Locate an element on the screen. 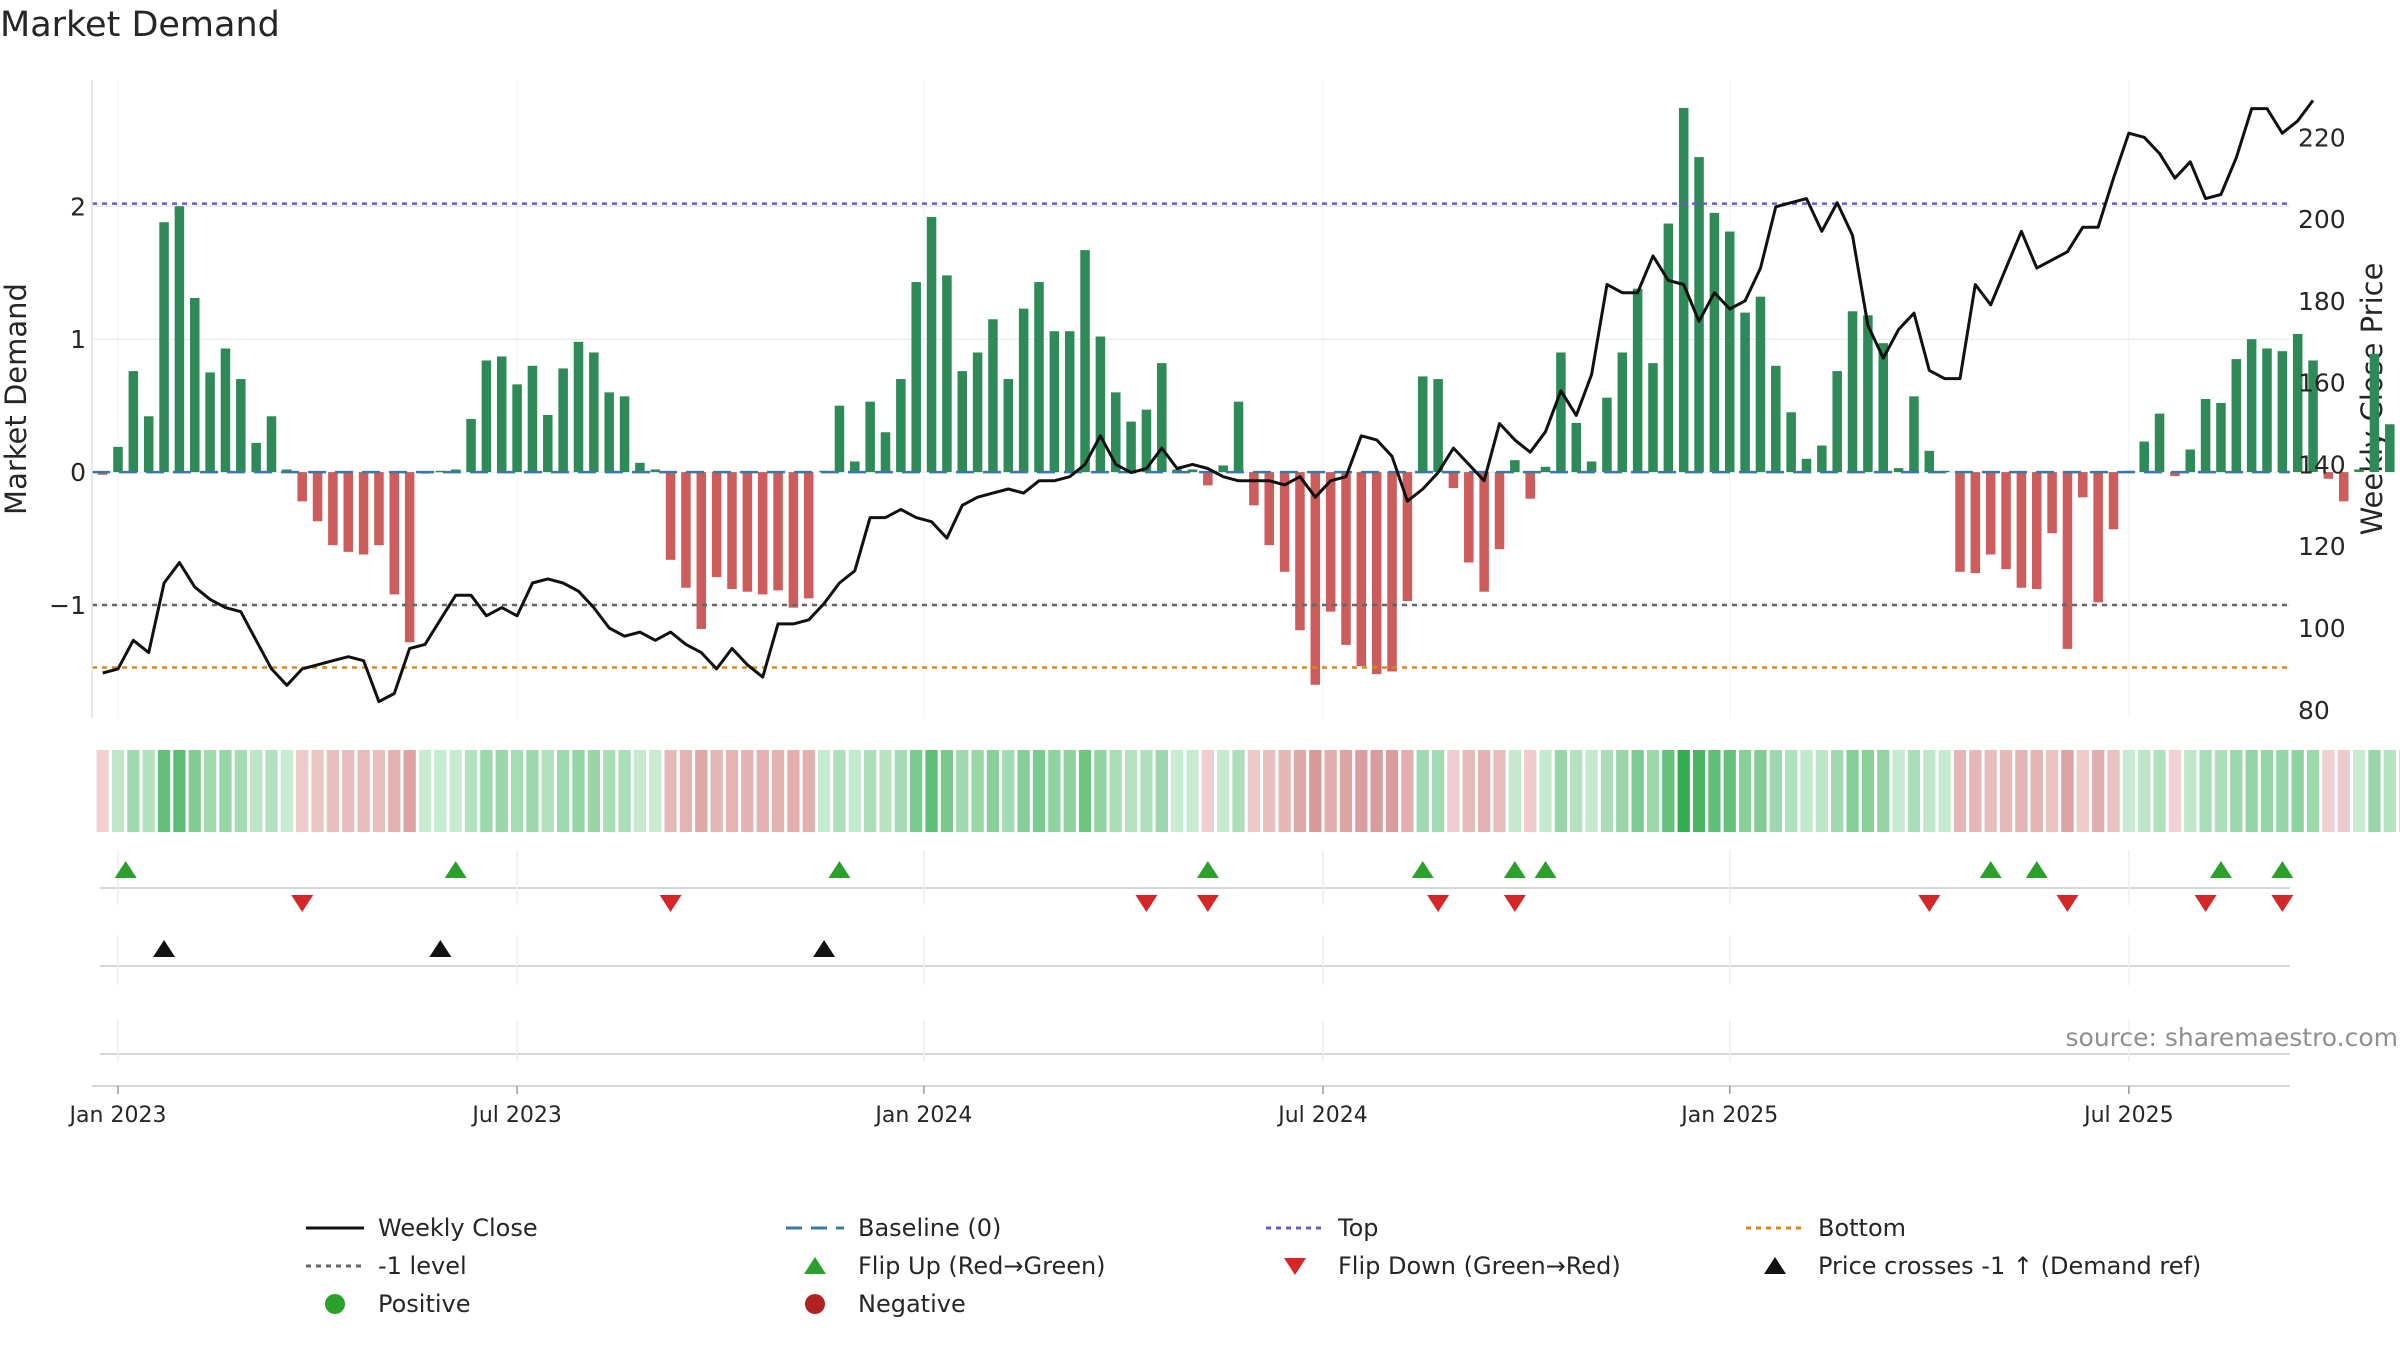  watermark: source: sharemaestro.com is located at coordinates (2232, 1037).